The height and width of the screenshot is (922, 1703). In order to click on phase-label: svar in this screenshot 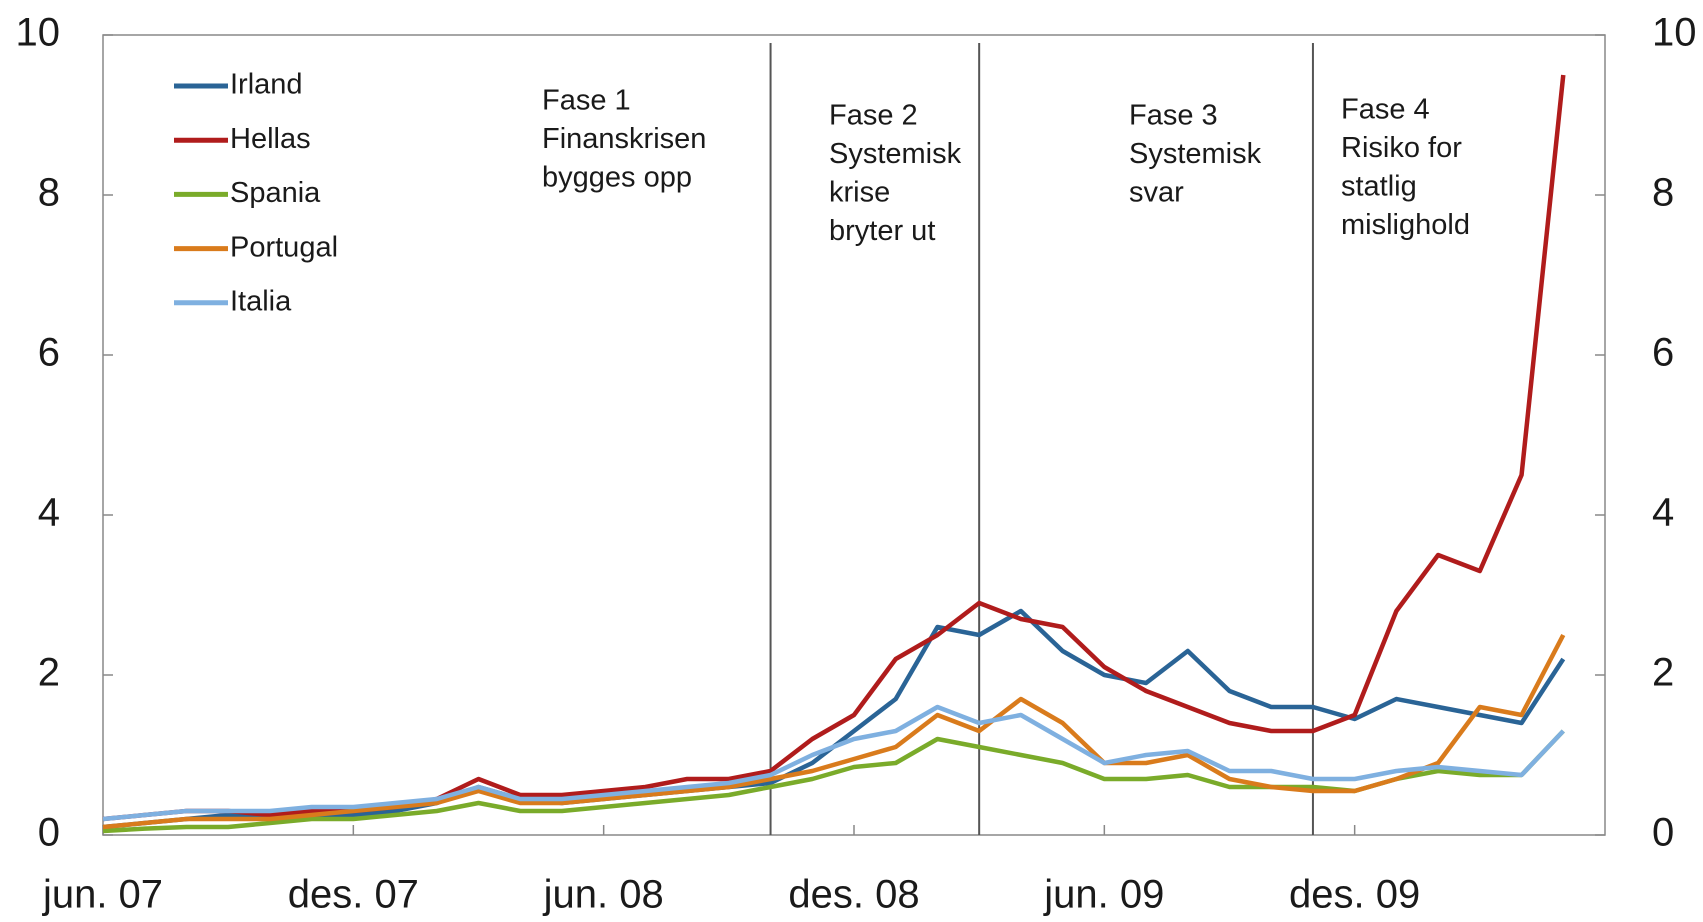, I will do `click(1156, 193)`.